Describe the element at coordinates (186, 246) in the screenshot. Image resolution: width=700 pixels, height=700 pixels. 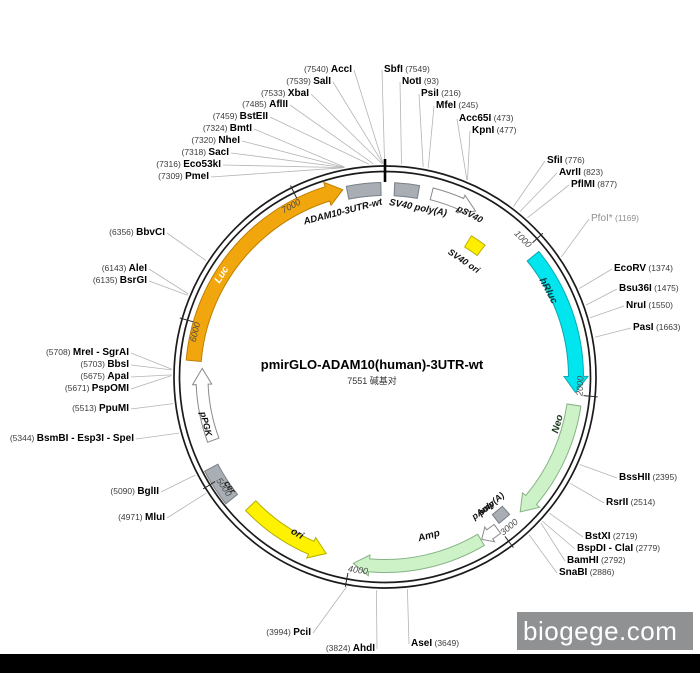
I see `restriction-site-bbvci-leader` at that location.